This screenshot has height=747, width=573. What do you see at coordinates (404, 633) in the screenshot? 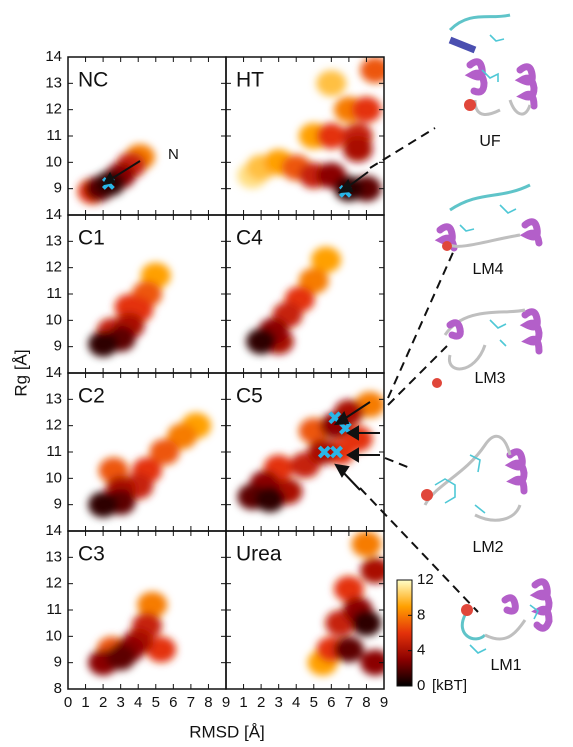
I see `colorbar` at bounding box center [404, 633].